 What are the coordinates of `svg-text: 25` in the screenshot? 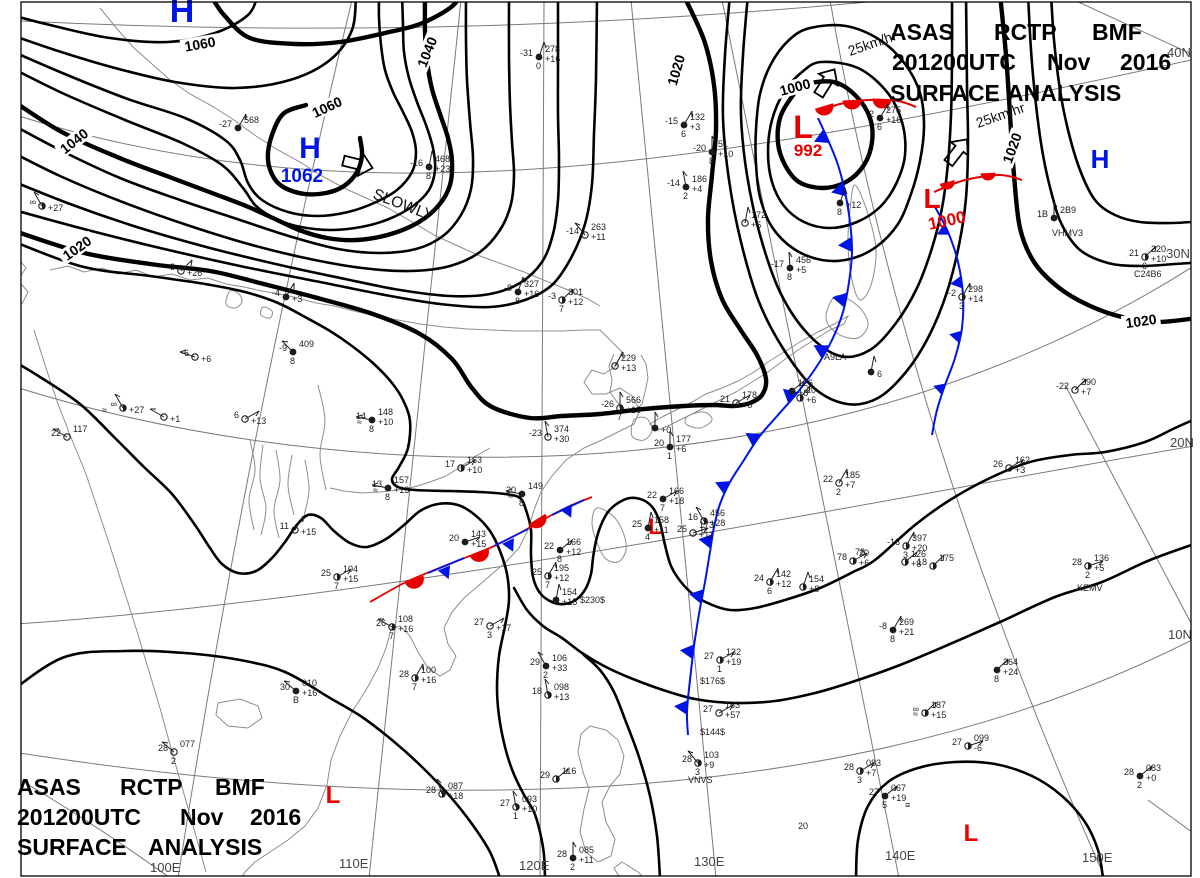 It's located at (326, 573).